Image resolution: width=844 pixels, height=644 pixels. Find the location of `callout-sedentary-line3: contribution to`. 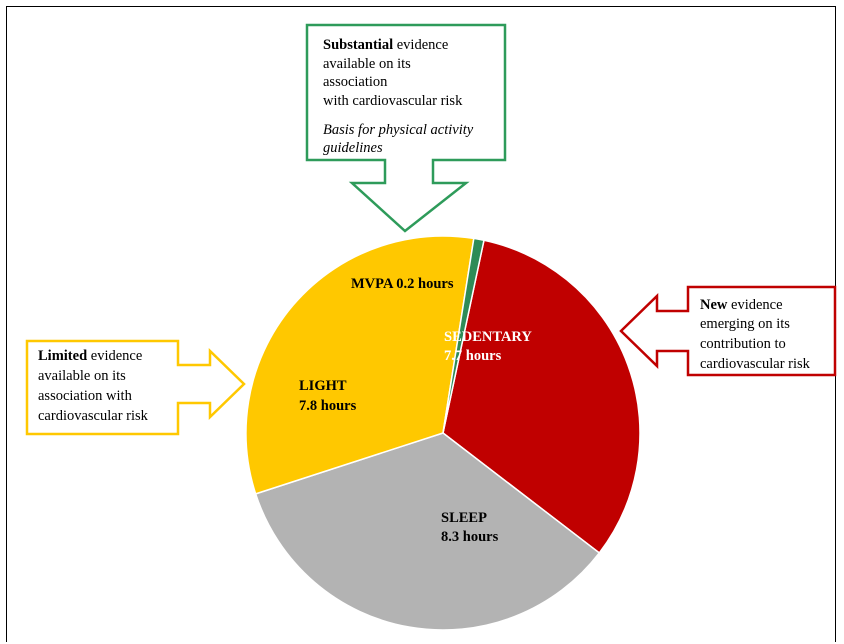

callout-sedentary-line3: contribution to is located at coordinates (743, 344).